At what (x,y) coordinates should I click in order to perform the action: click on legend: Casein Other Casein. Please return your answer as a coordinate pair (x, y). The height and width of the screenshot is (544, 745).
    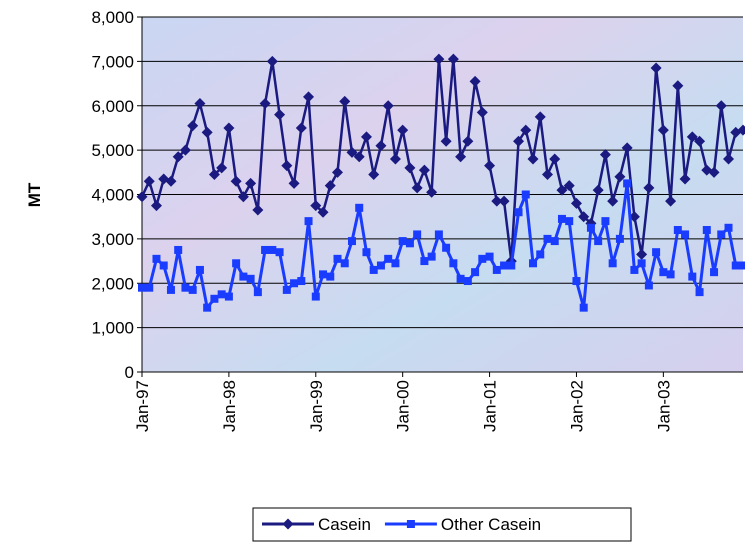
    Looking at the image, I should click on (442, 524).